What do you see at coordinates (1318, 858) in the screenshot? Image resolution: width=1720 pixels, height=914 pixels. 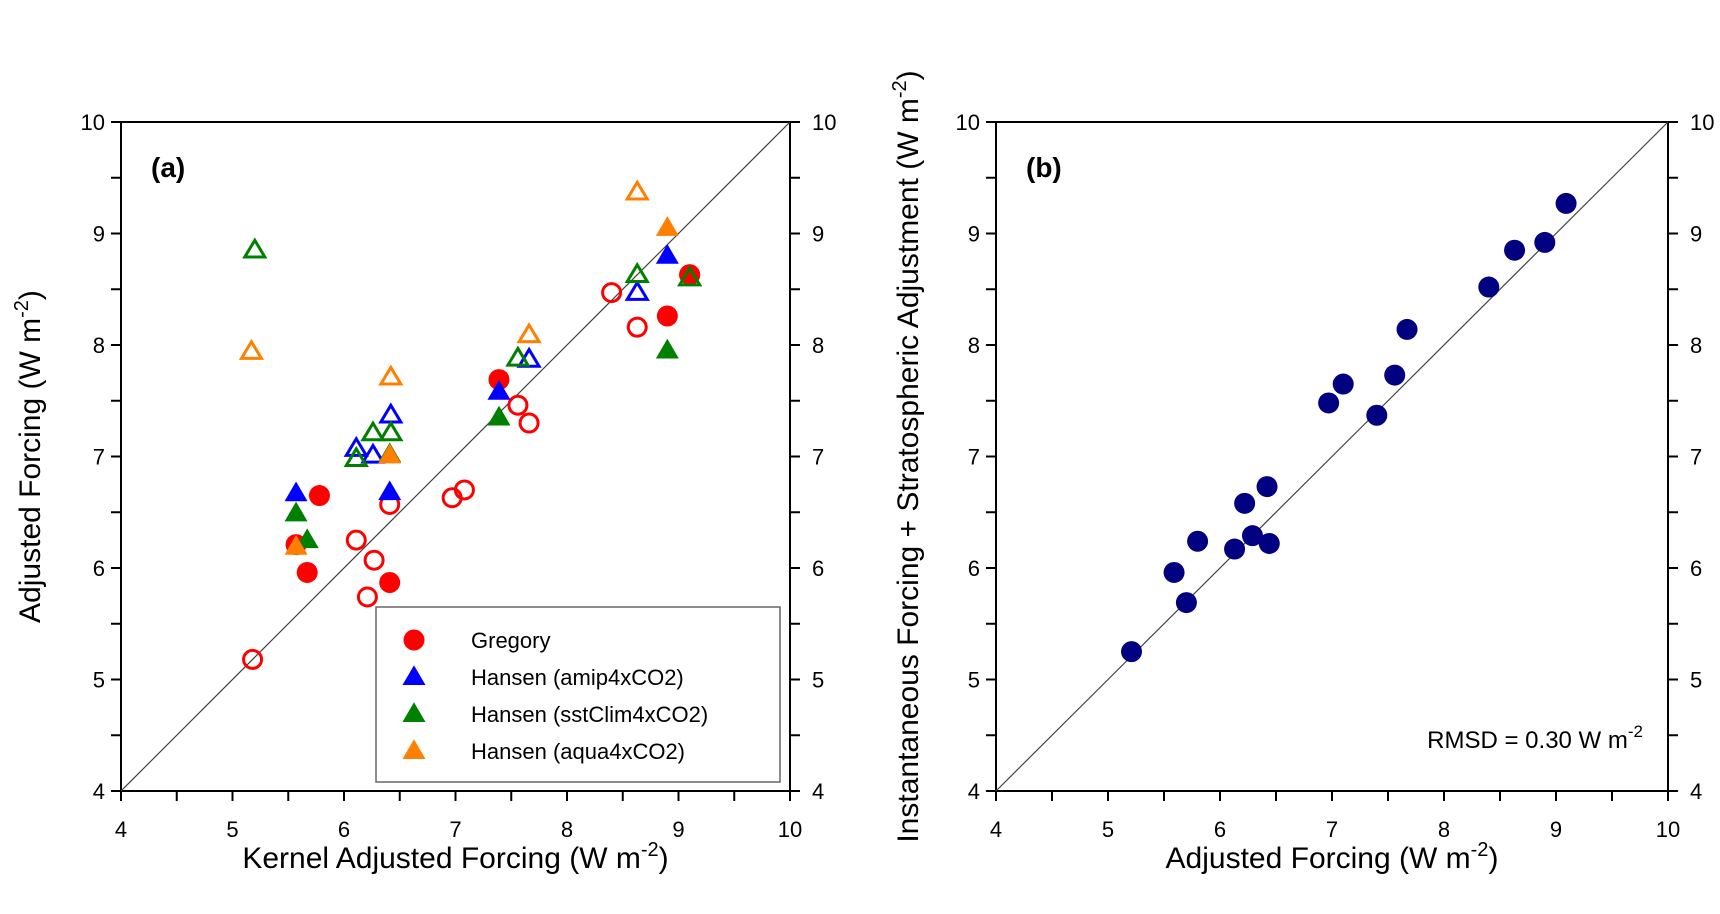 I see `x-axis-title-text: Adjusted Forcing (W m` at bounding box center [1318, 858].